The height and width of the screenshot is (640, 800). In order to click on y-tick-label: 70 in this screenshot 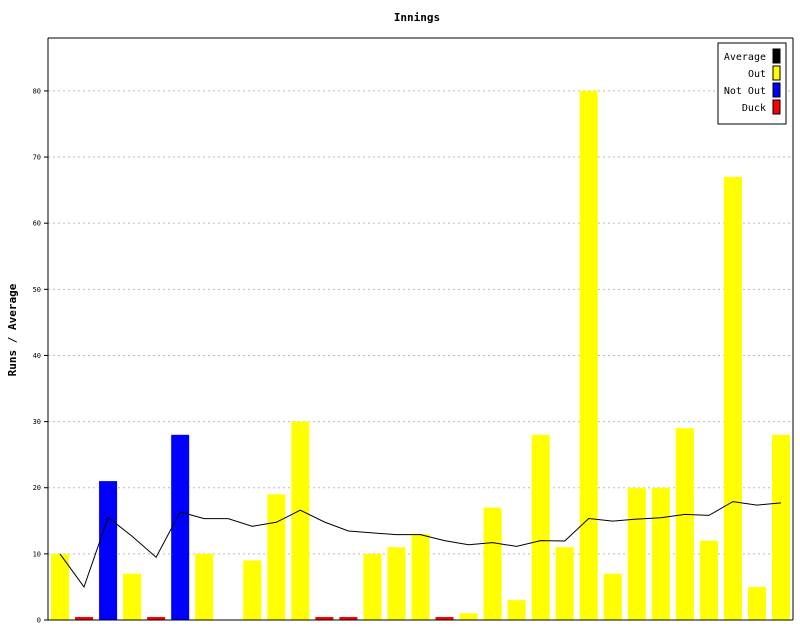, I will do `click(37, 158)`.